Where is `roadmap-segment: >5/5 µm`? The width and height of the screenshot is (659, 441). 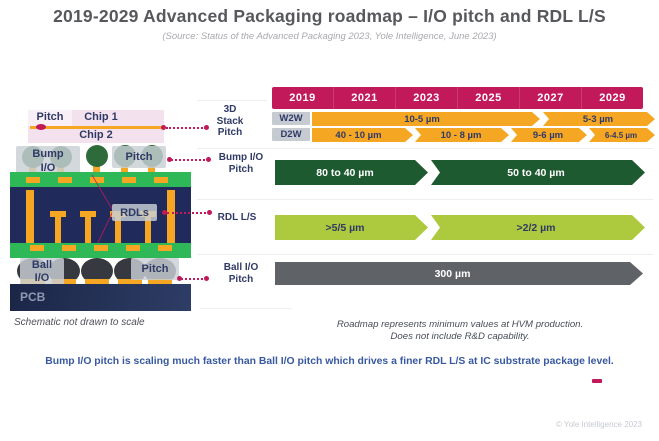 roadmap-segment: >5/5 µm is located at coordinates (351, 227).